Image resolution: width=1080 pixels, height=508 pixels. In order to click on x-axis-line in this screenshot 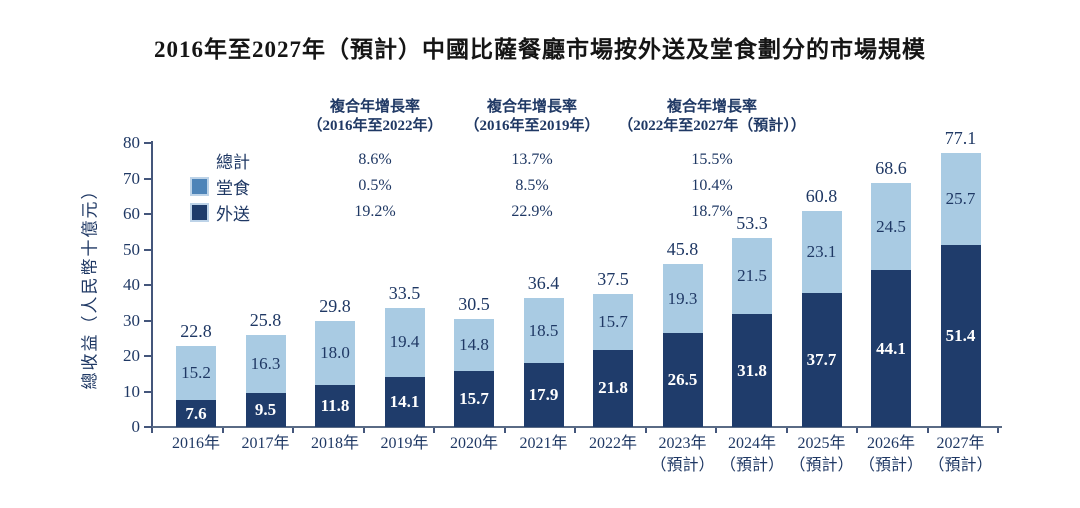, I will do `click(575, 427)`.